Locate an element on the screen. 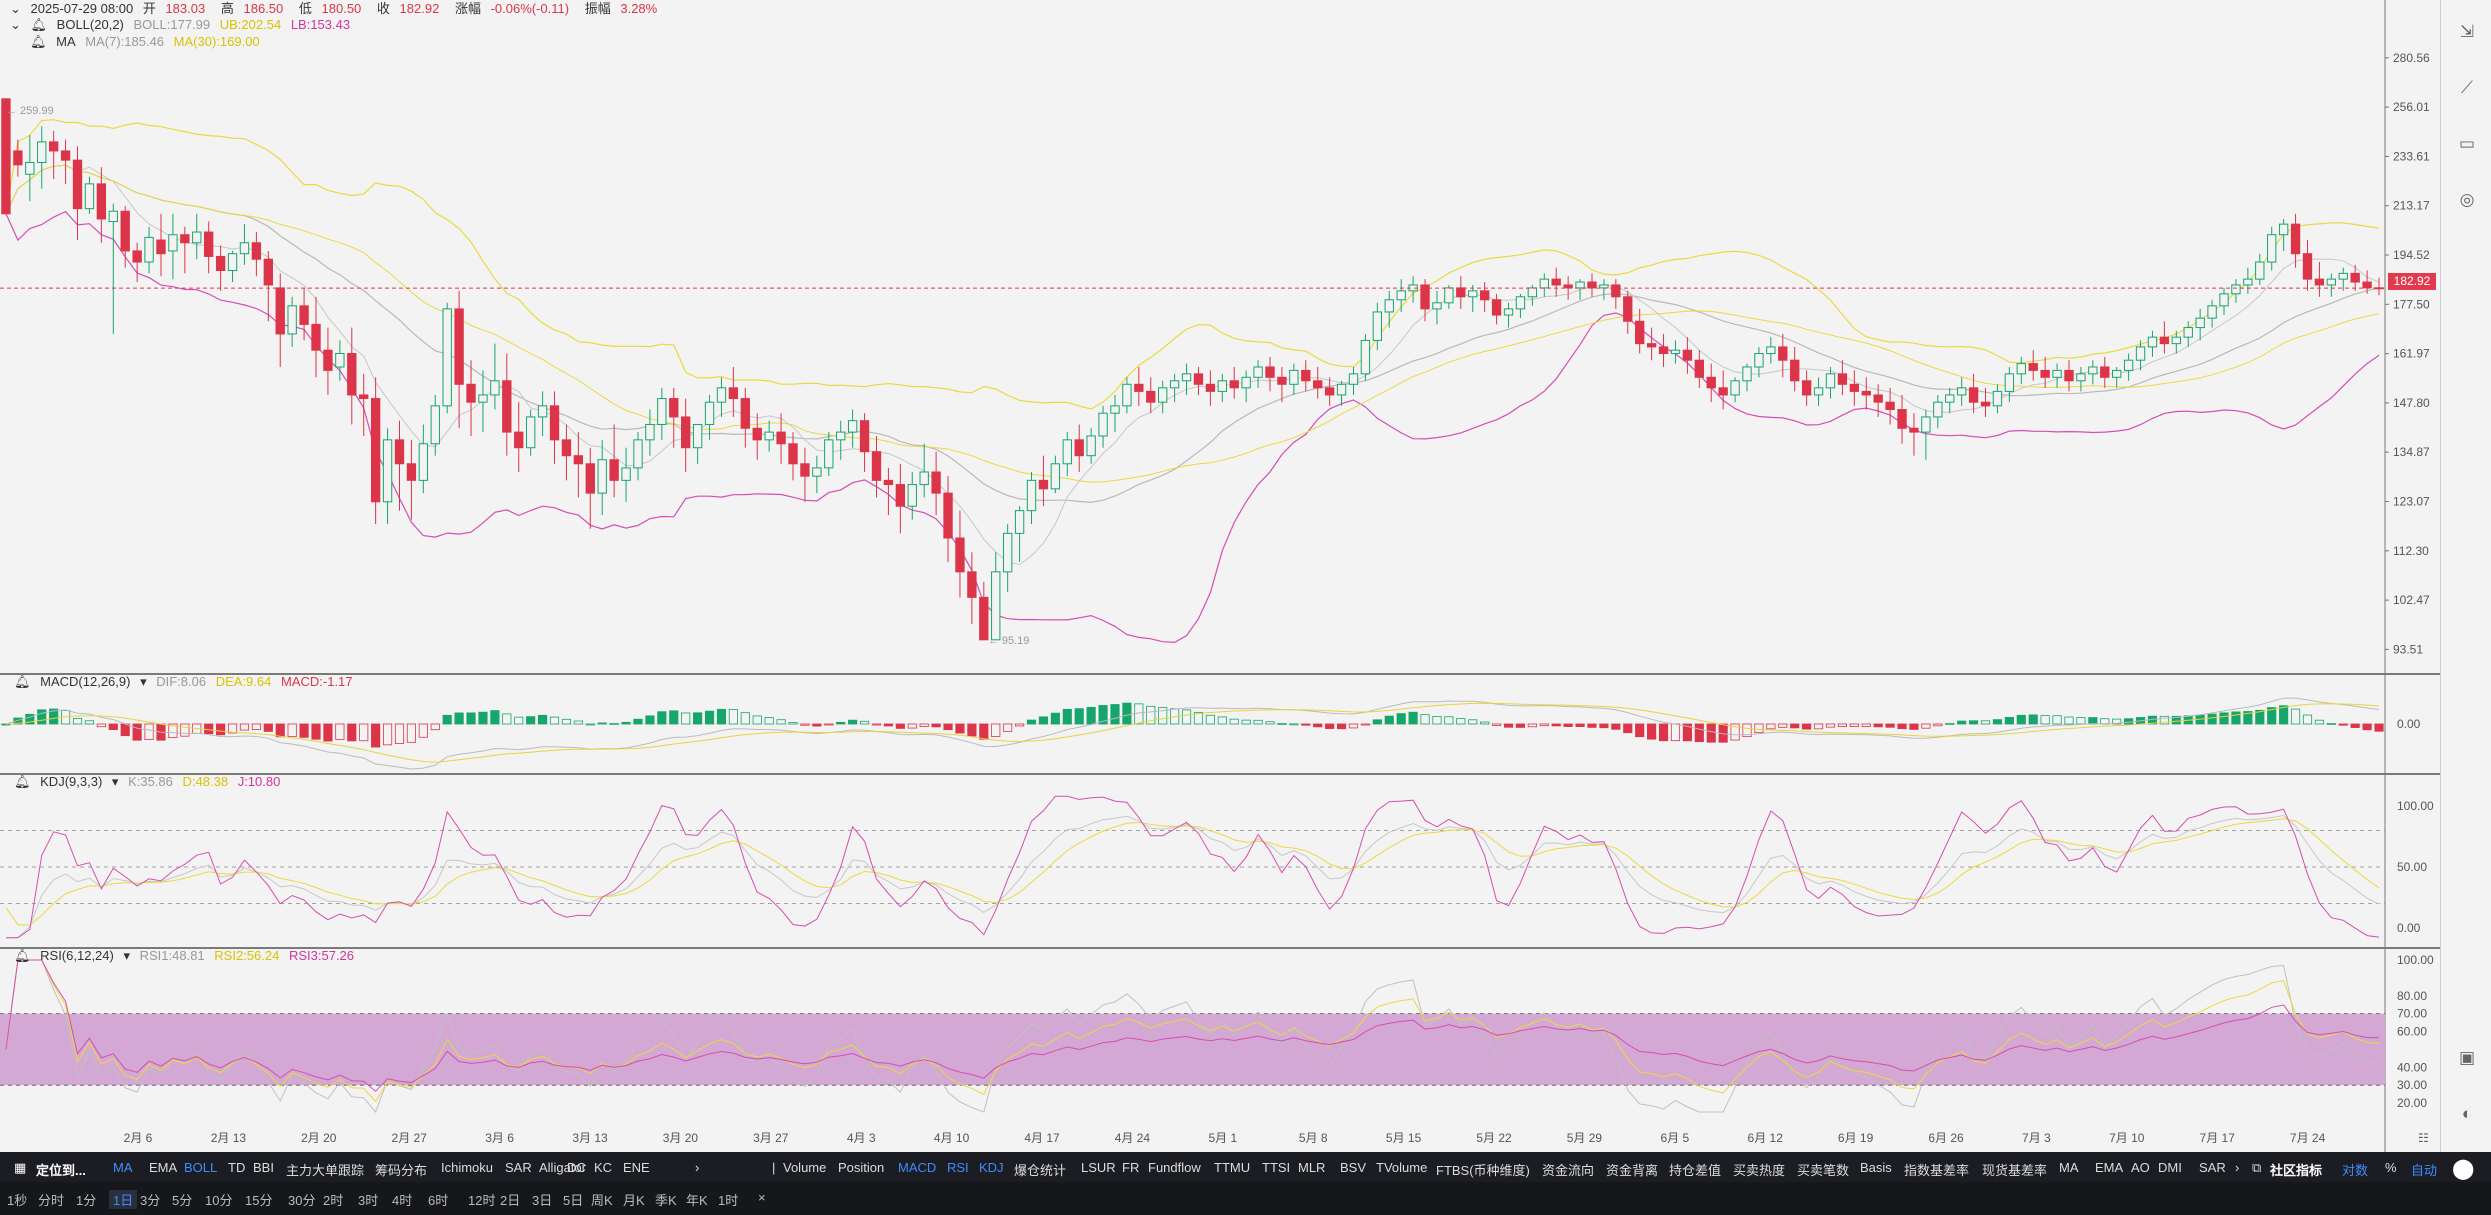 The image size is (2491, 1215). sub-indicator-10: TTSI is located at coordinates (1276, 1167).